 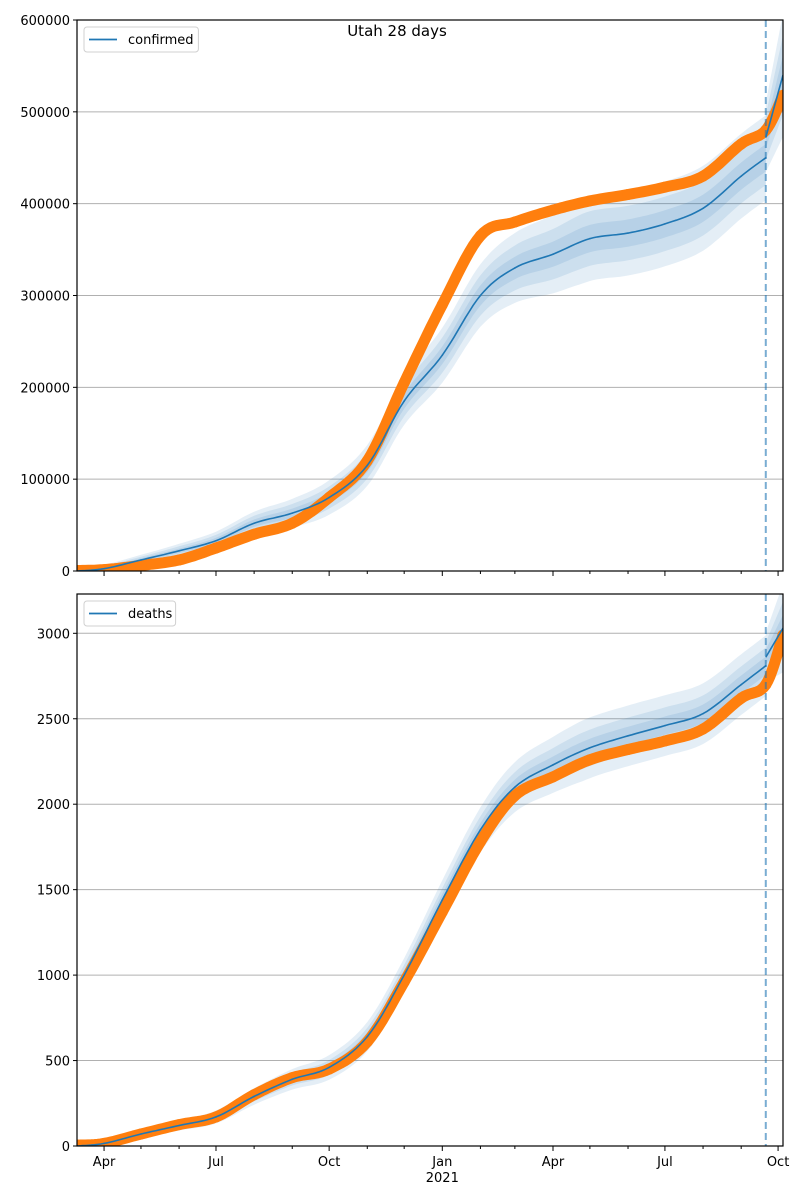 I want to click on legend-label: confirmed, so click(x=161, y=40).